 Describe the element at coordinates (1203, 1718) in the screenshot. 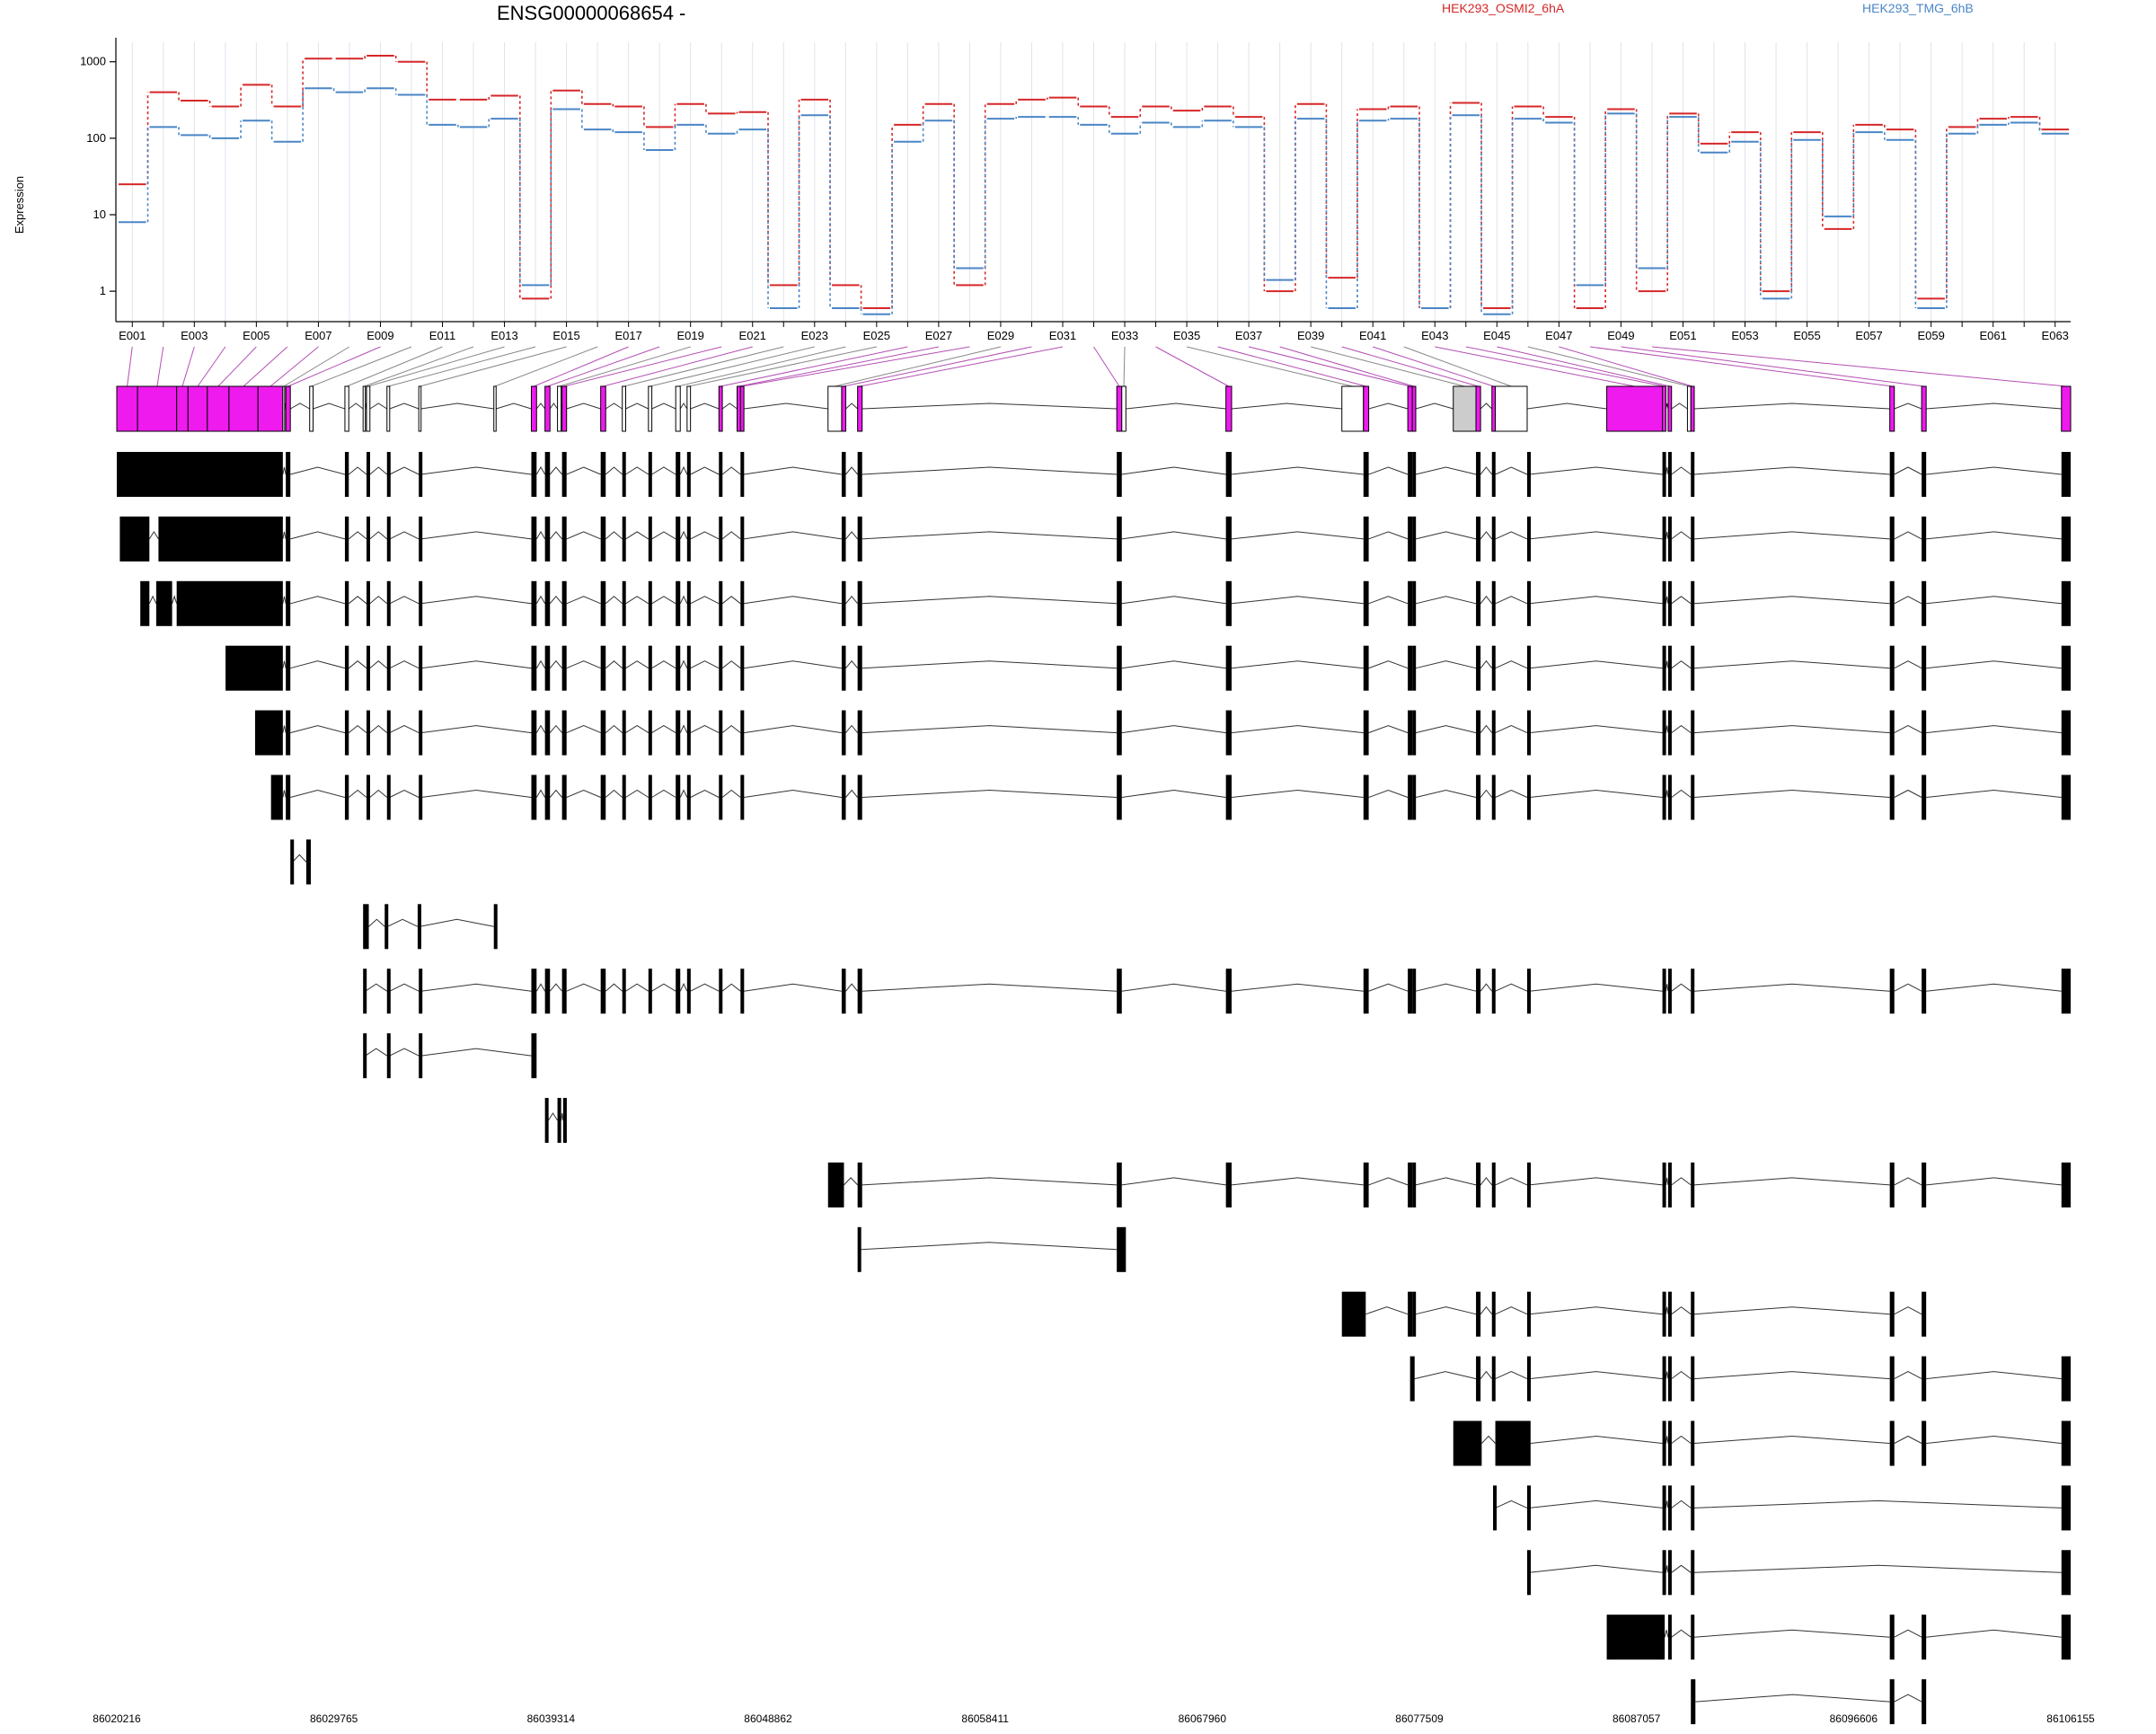

I see `genomic-tick-label: 86067960` at that location.